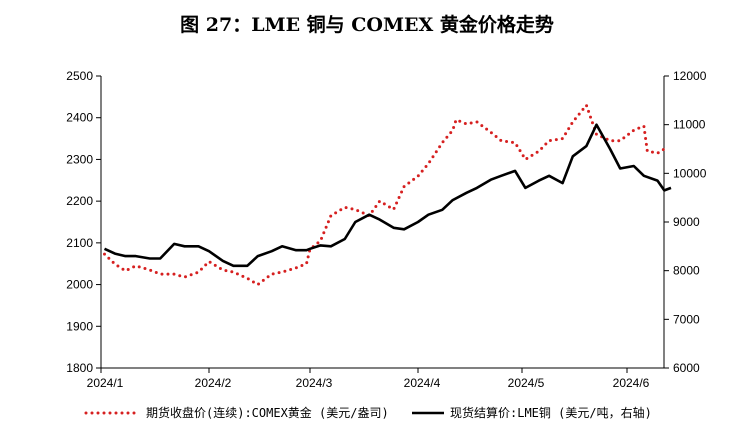  What do you see at coordinates (79, 368) in the screenshot?
I see `left-tick-label: 1800` at bounding box center [79, 368].